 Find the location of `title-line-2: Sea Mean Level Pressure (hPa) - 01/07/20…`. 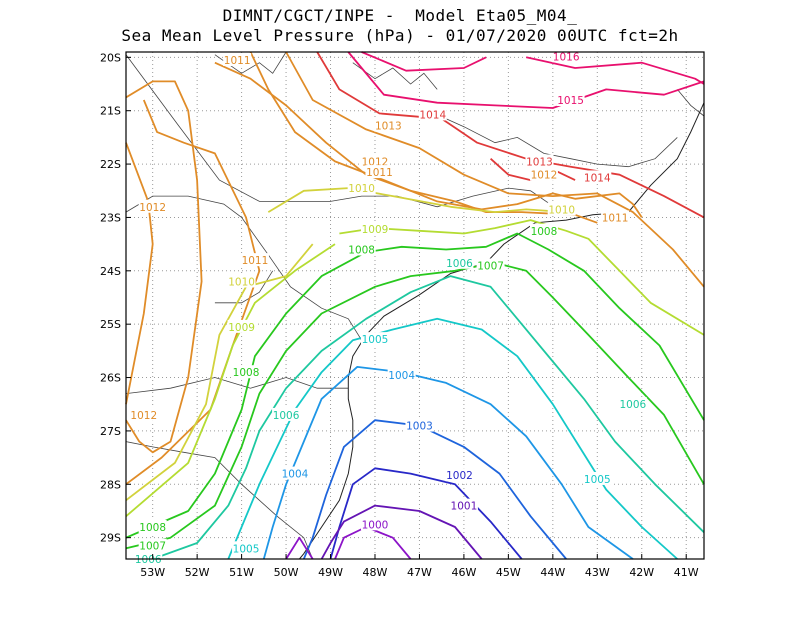

title-line-2: Sea Mean Level Pressure (hPa) - 01/07/20… is located at coordinates (400, 35).